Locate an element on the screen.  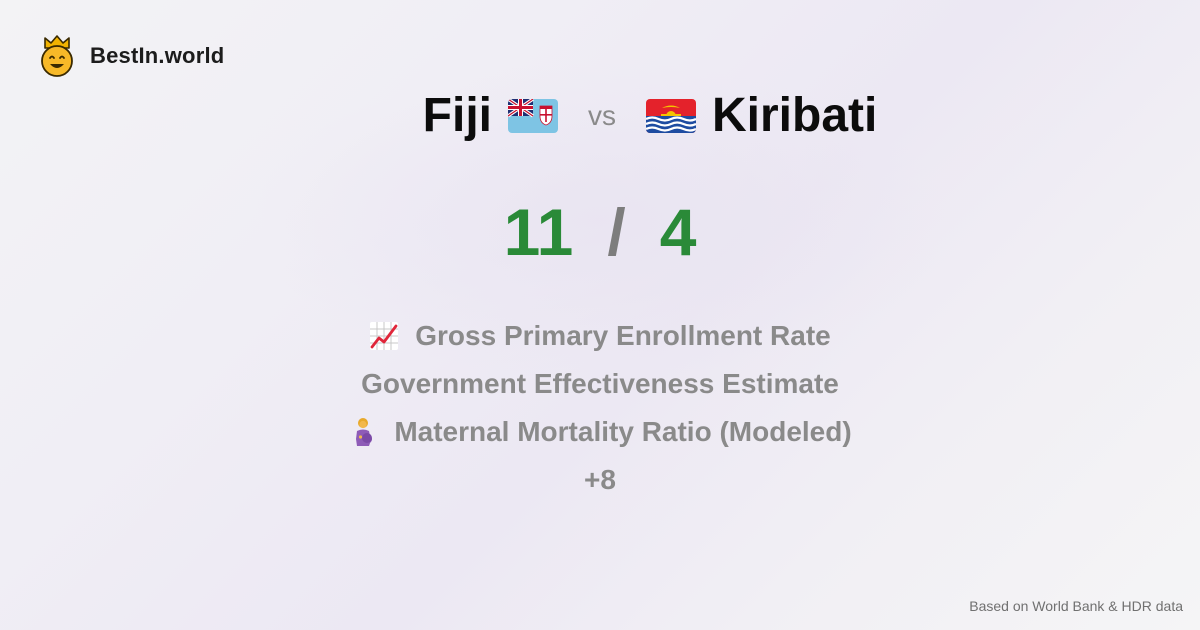
metric-item: +8 is located at coordinates (600, 480).